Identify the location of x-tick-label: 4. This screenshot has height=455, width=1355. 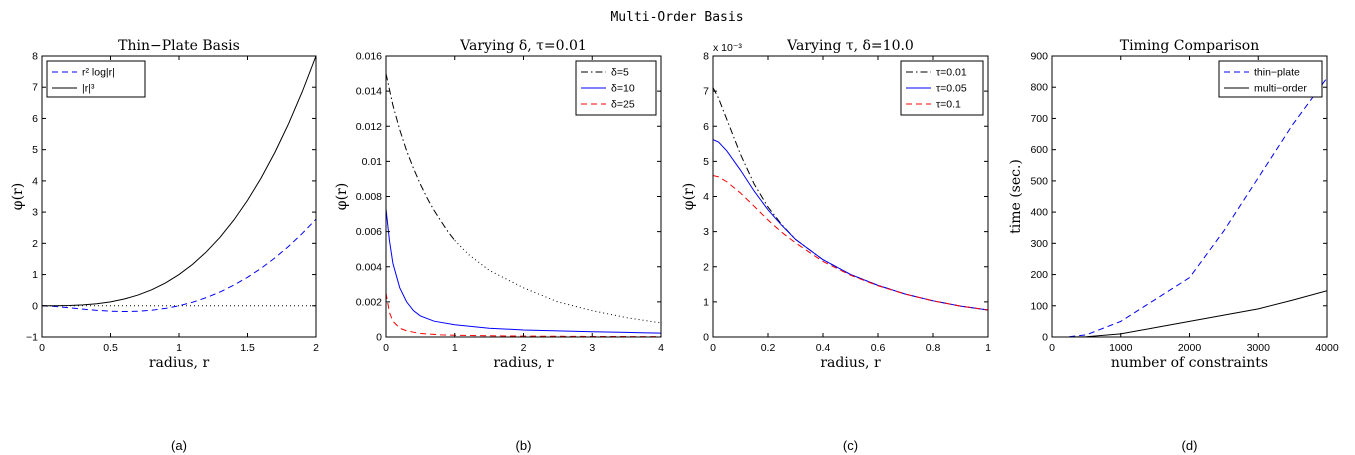
(661, 348).